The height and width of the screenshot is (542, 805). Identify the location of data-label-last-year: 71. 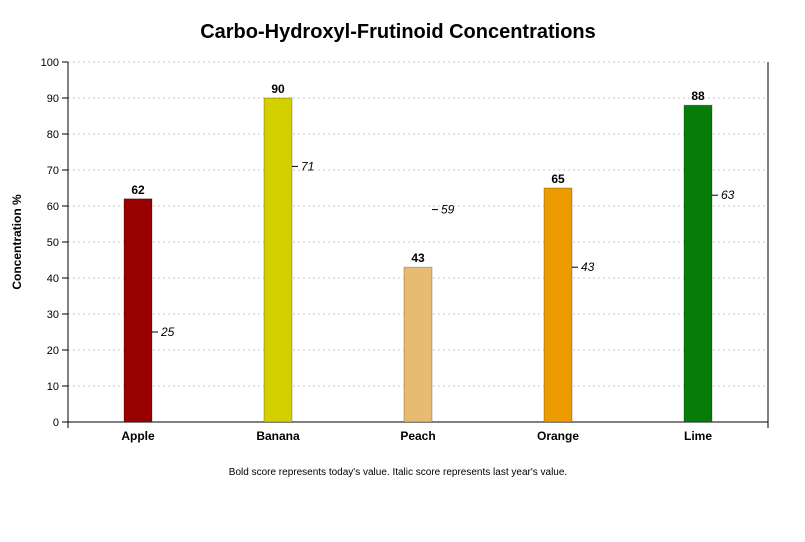
(307, 166).